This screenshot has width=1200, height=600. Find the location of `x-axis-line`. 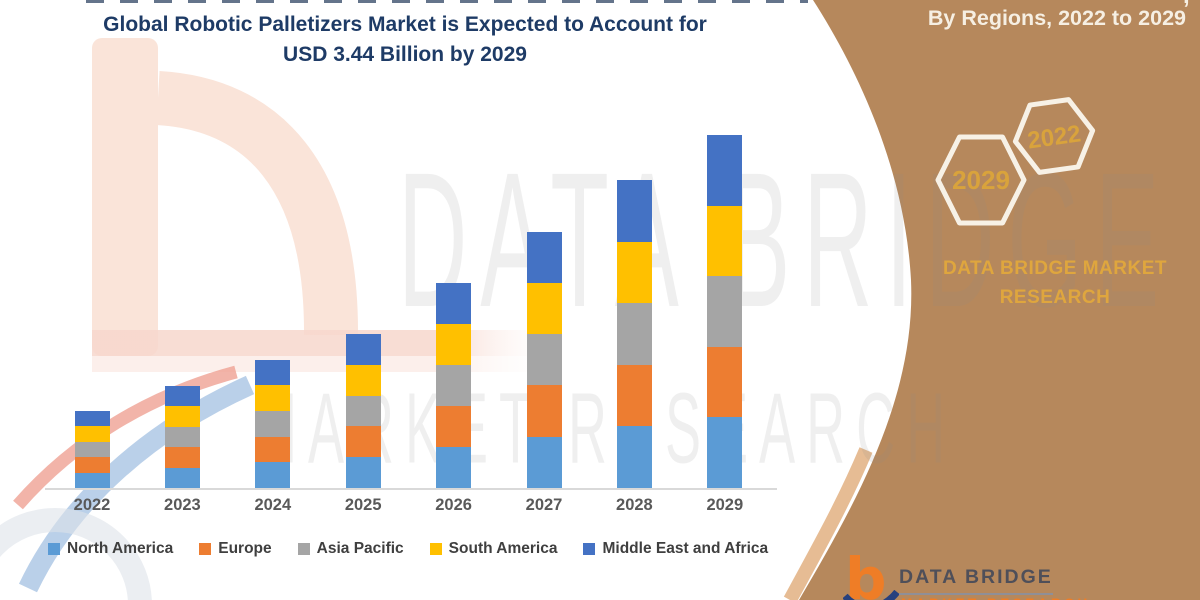

x-axis-line is located at coordinates (411, 489).